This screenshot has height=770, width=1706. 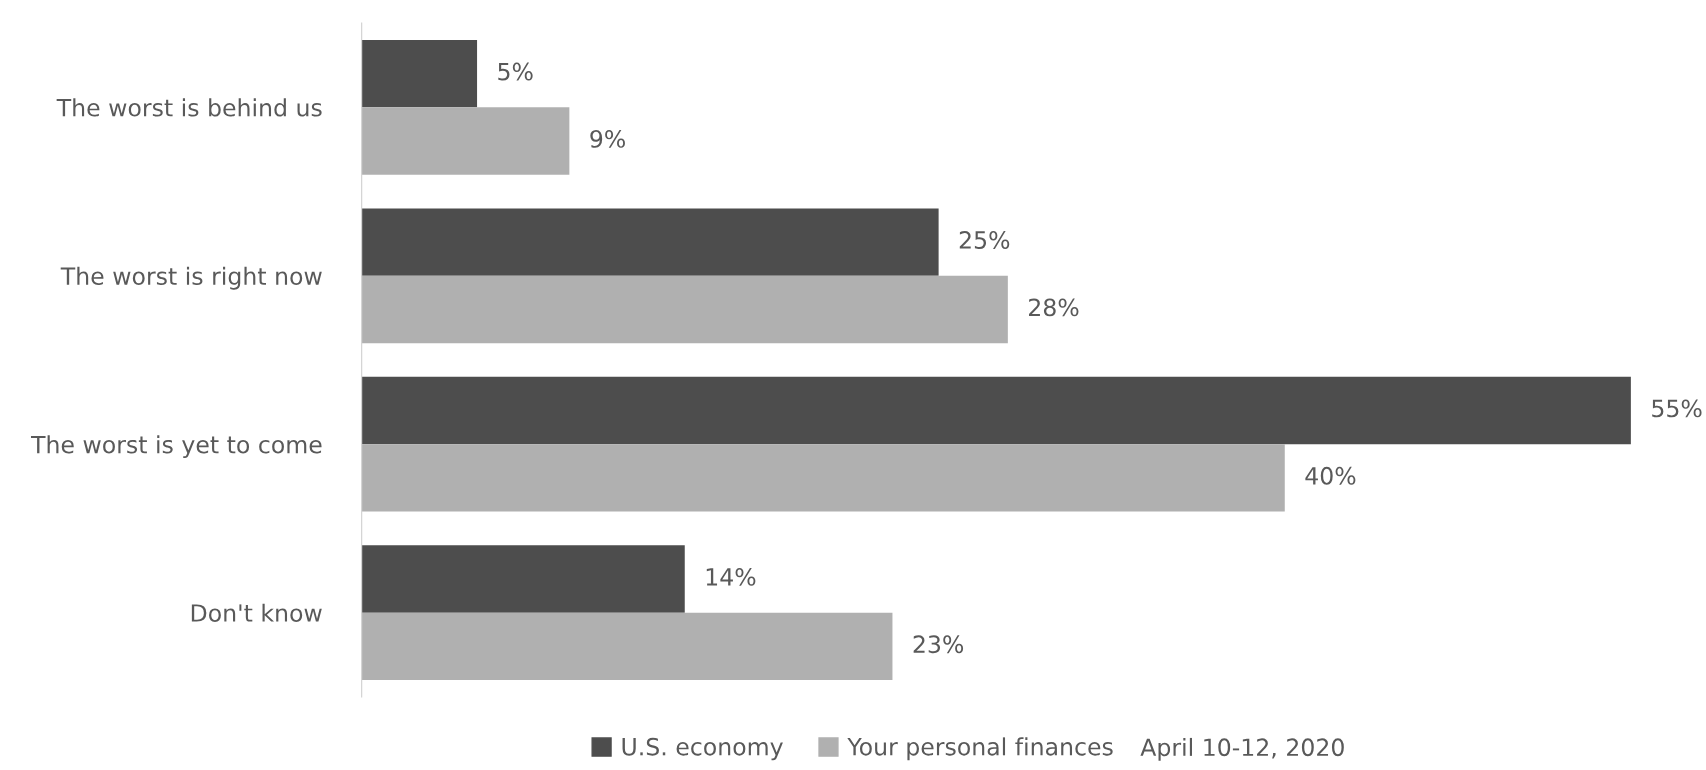 What do you see at coordinates (938, 644) in the screenshot?
I see `data-label: 23%` at bounding box center [938, 644].